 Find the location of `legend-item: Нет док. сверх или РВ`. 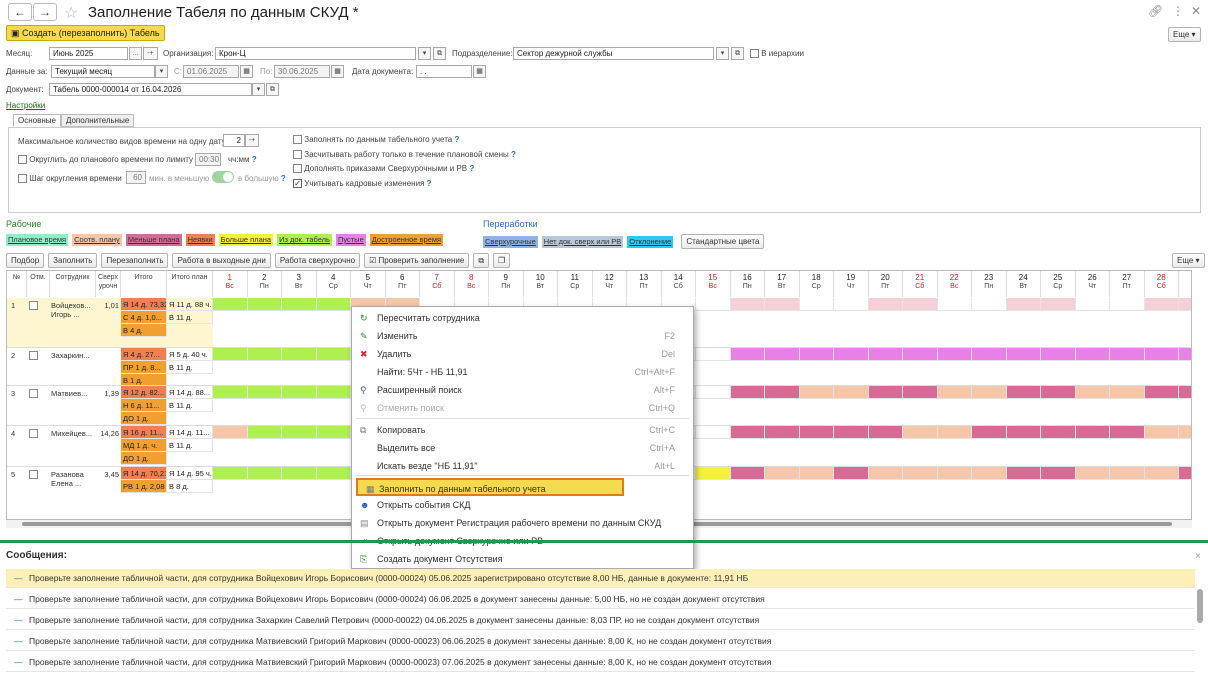

legend-item: Нет док. сверх или РВ is located at coordinates (582, 241).